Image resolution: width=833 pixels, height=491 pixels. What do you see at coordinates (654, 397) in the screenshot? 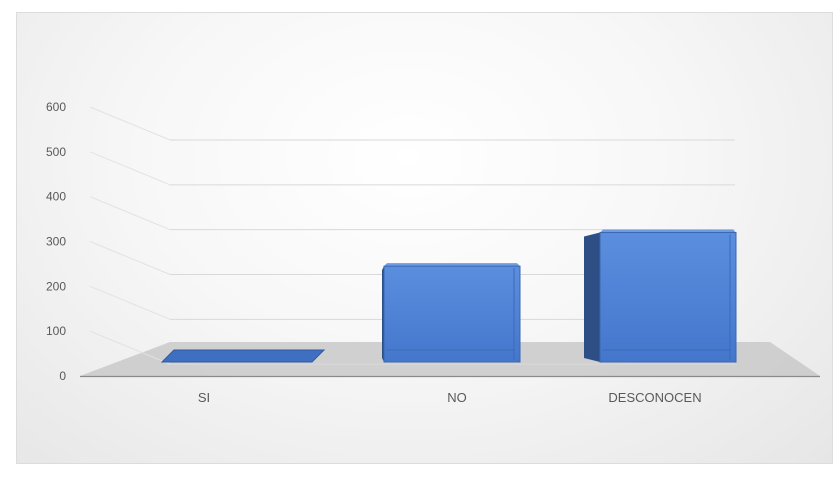
I see `x-tick-label: DESCONOCEN` at bounding box center [654, 397].